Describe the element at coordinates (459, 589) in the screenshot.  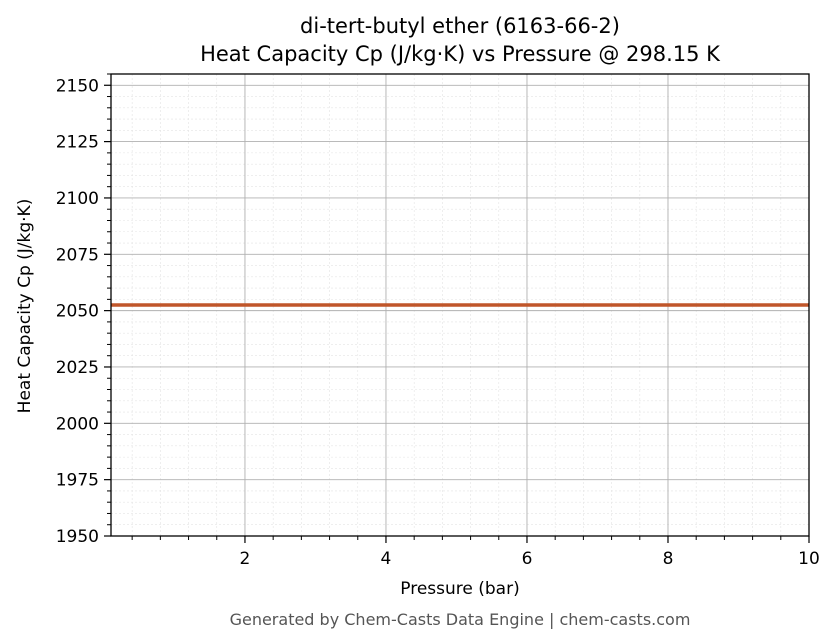
I see `x-axis-label: Pressure (bar)` at that location.